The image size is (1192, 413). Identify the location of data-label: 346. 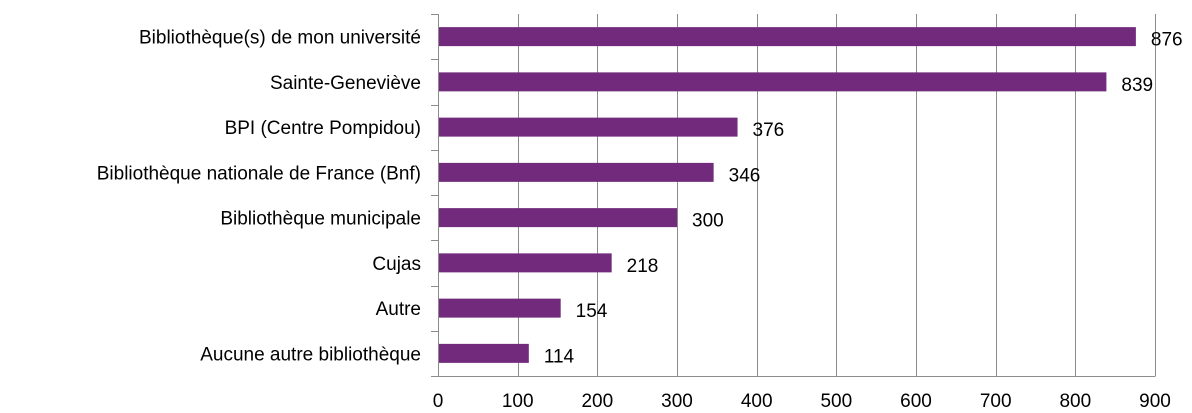
(745, 175).